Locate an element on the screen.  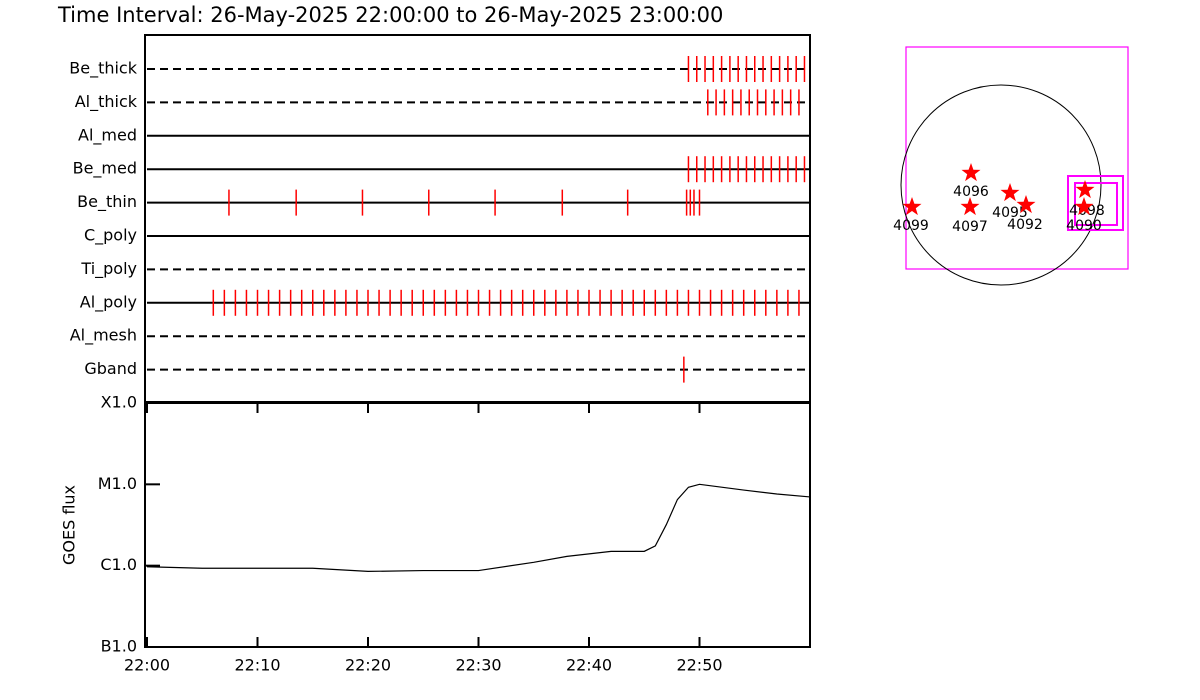
row-label: Al_poly is located at coordinates (108, 302).